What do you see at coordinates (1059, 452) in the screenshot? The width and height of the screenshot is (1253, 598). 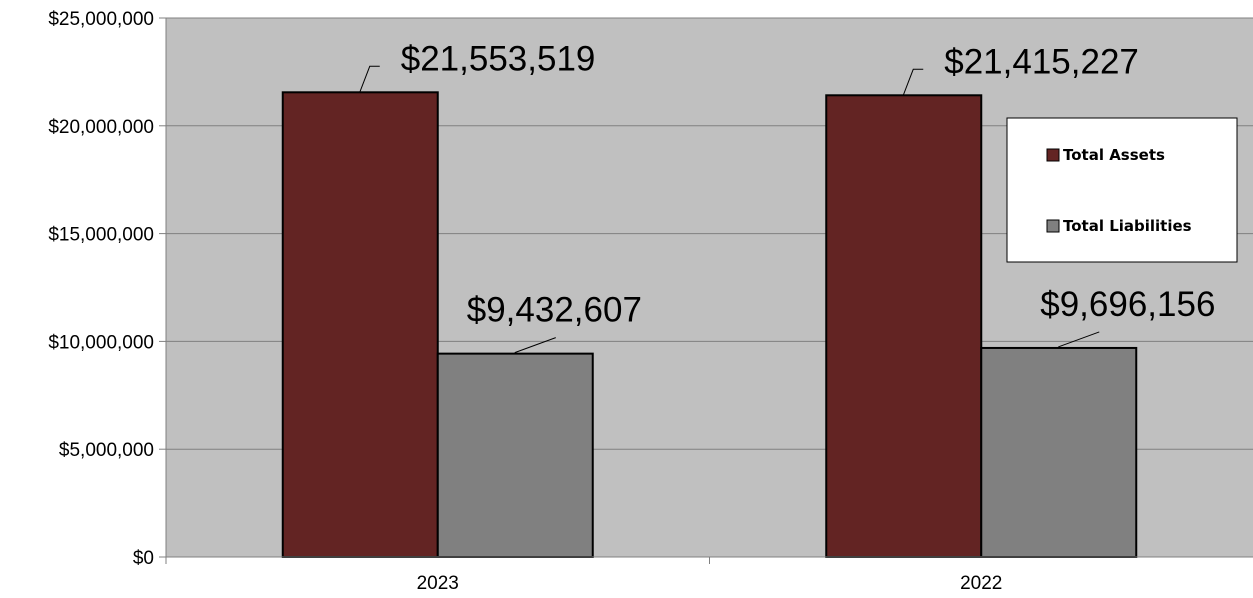 I see `bar-total-liabilities-2022` at bounding box center [1059, 452].